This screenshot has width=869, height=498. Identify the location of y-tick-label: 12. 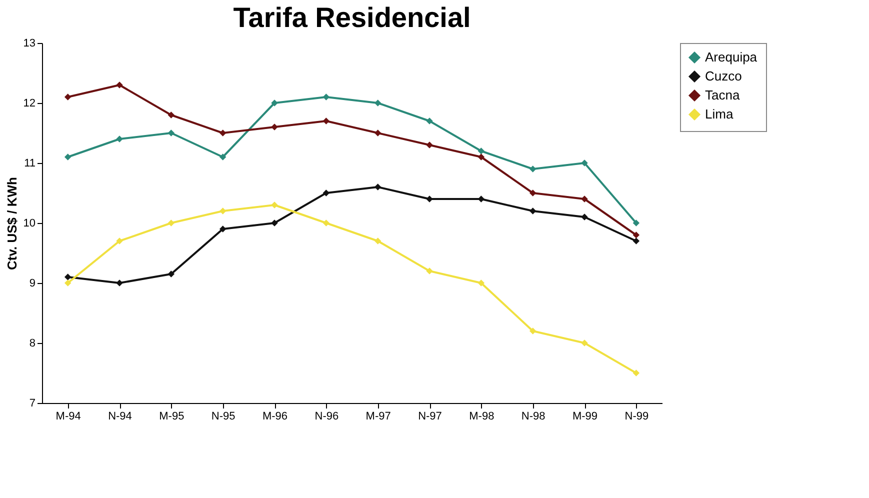
(29, 104).